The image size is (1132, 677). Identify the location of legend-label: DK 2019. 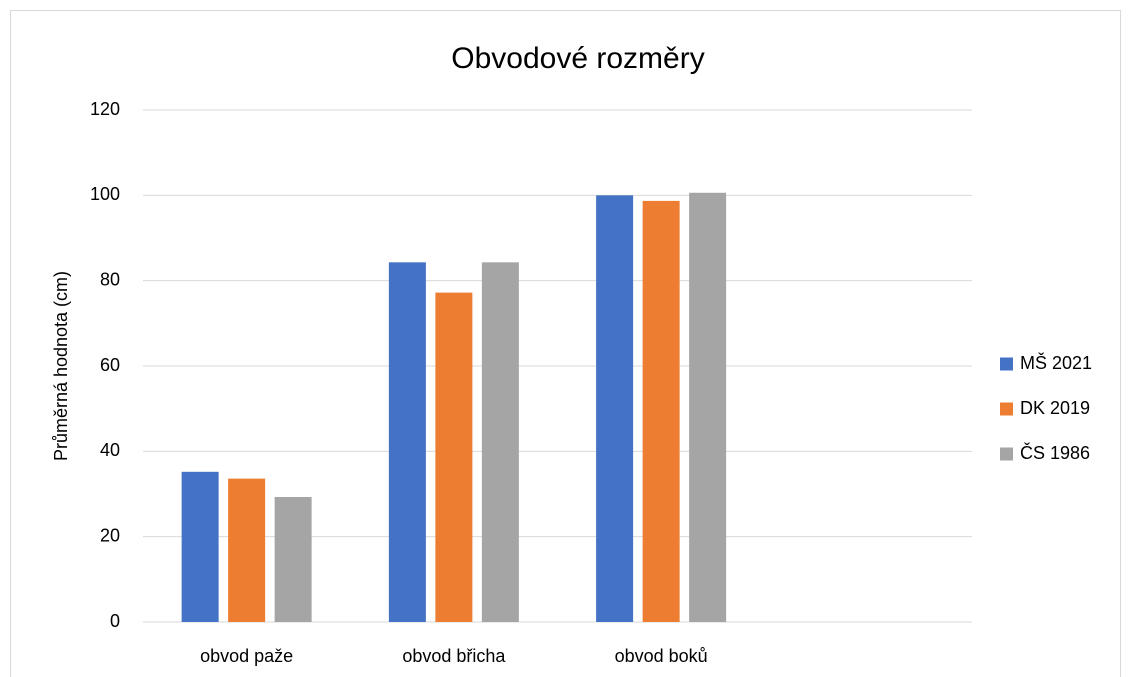
(1055, 408).